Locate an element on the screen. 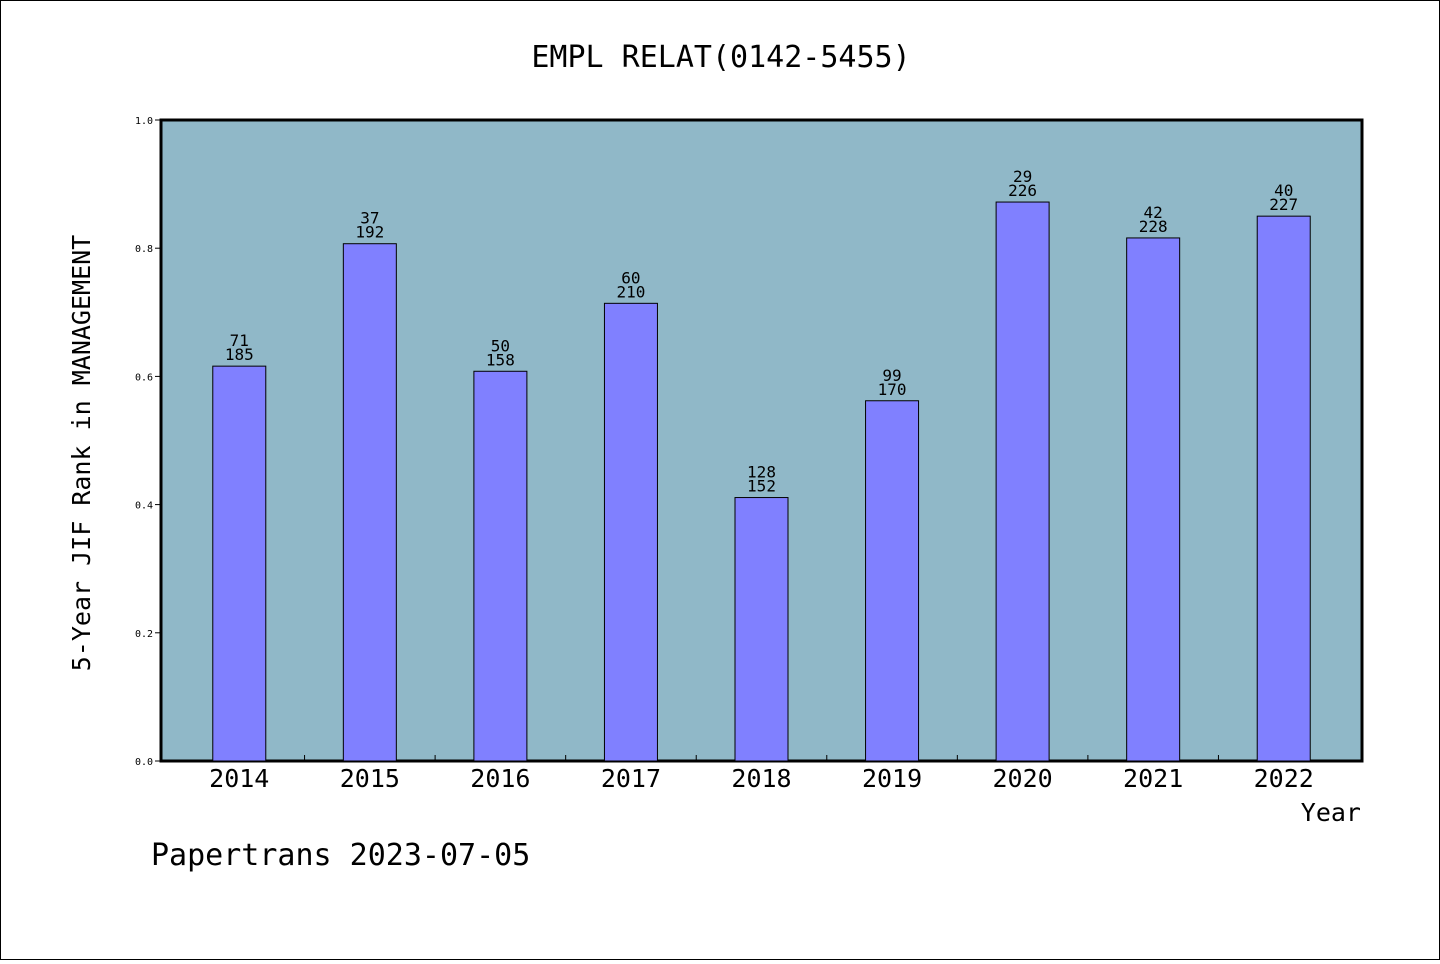 The height and width of the screenshot is (964, 1440). bar-rank-label: 37 is located at coordinates (369, 218).